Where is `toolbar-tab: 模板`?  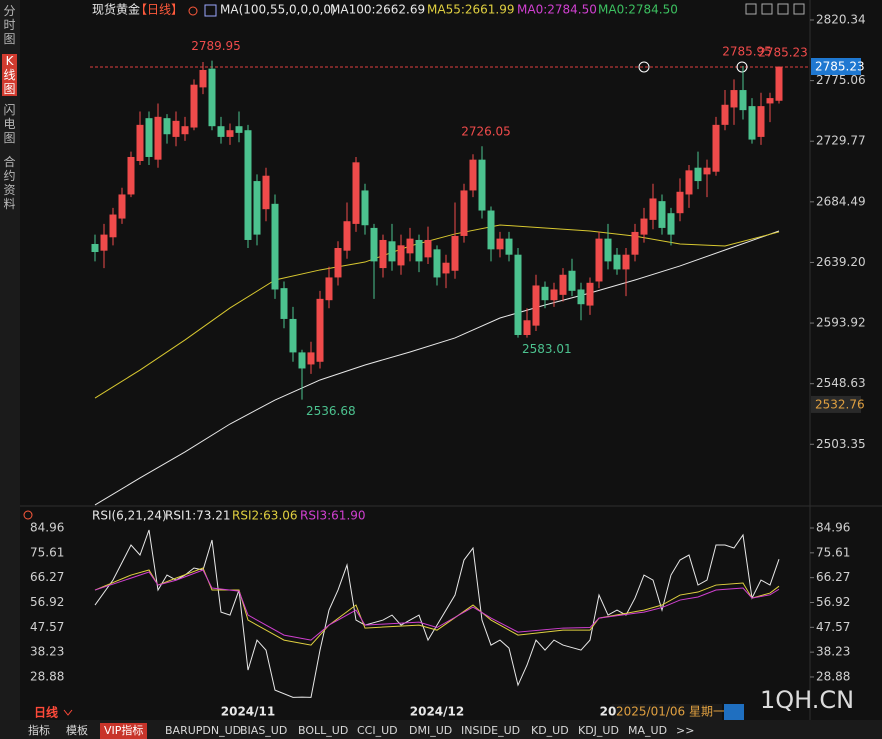
toolbar-tab: 模板 is located at coordinates (77, 730).